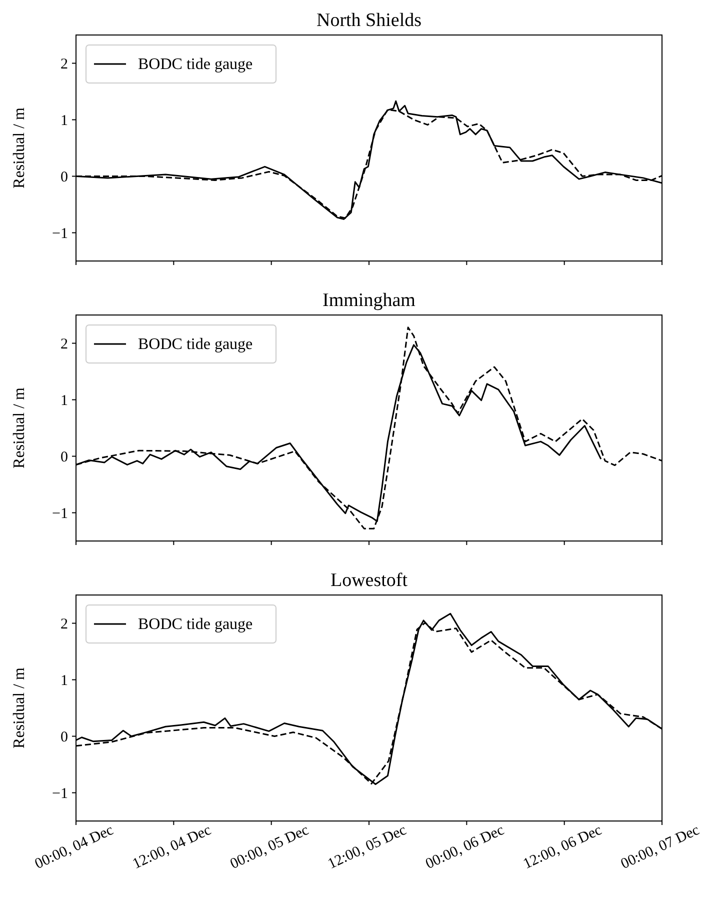 This screenshot has width=722, height=902. Describe the element at coordinates (172, 847) in the screenshot. I see `x-tick-label: 12:00, 04 Dec` at that location.